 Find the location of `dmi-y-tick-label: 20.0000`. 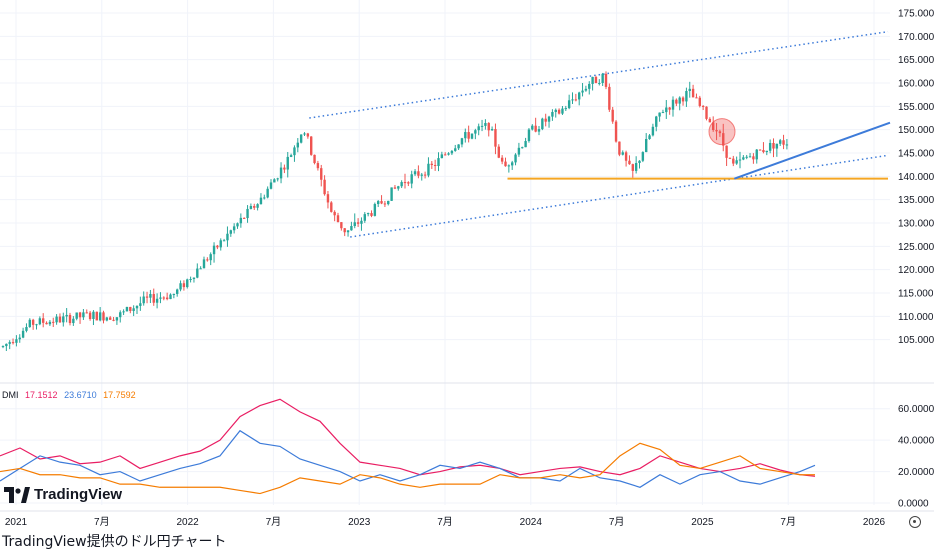

dmi-y-tick-label: 20.0000 is located at coordinates (916, 472).